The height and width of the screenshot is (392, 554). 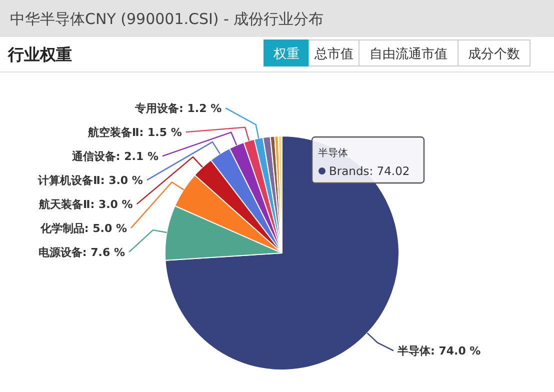 I want to click on data-label: : 7.6 %, so click(x=104, y=253).